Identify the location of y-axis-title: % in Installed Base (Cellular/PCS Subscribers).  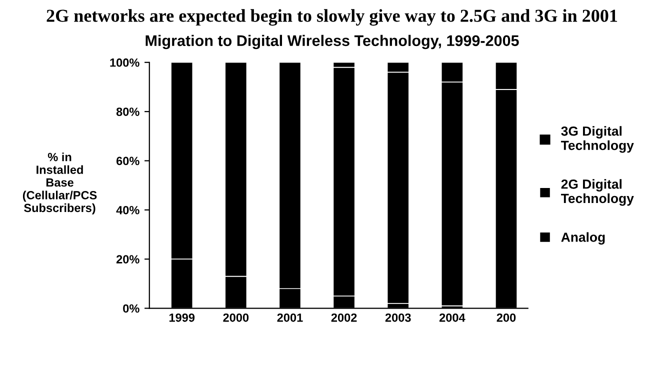
(59, 183).